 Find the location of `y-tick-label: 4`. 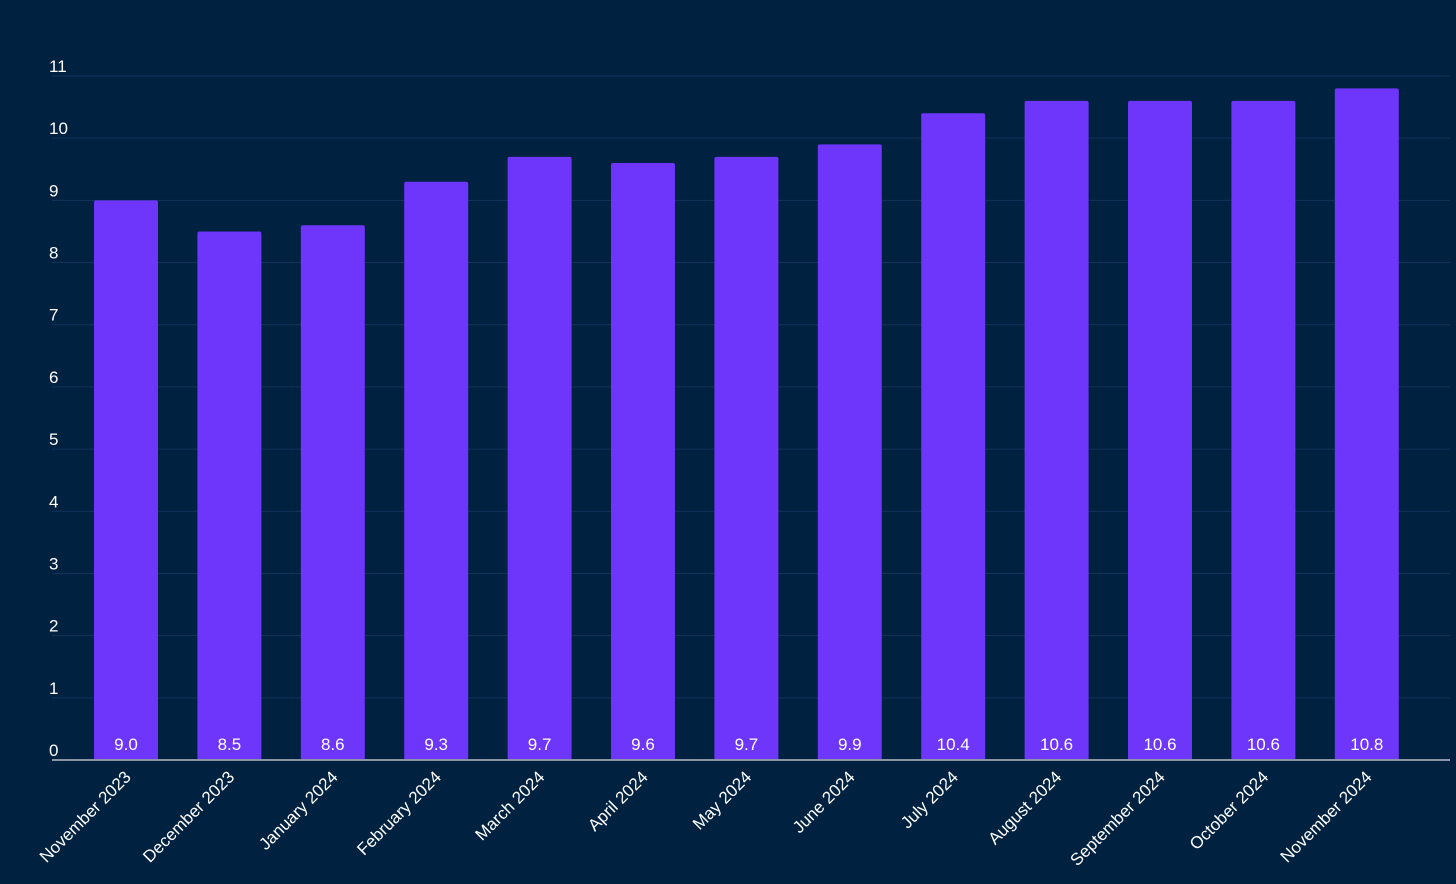

y-tick-label: 4 is located at coordinates (53, 501).